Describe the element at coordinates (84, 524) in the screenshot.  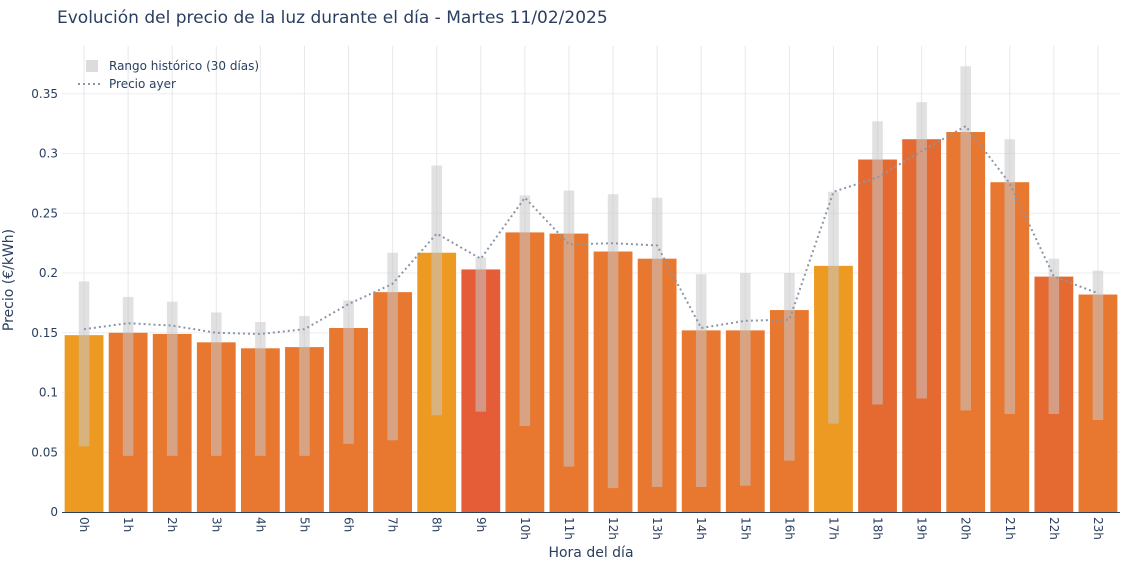
I see `x-tick-label: 0h` at that location.